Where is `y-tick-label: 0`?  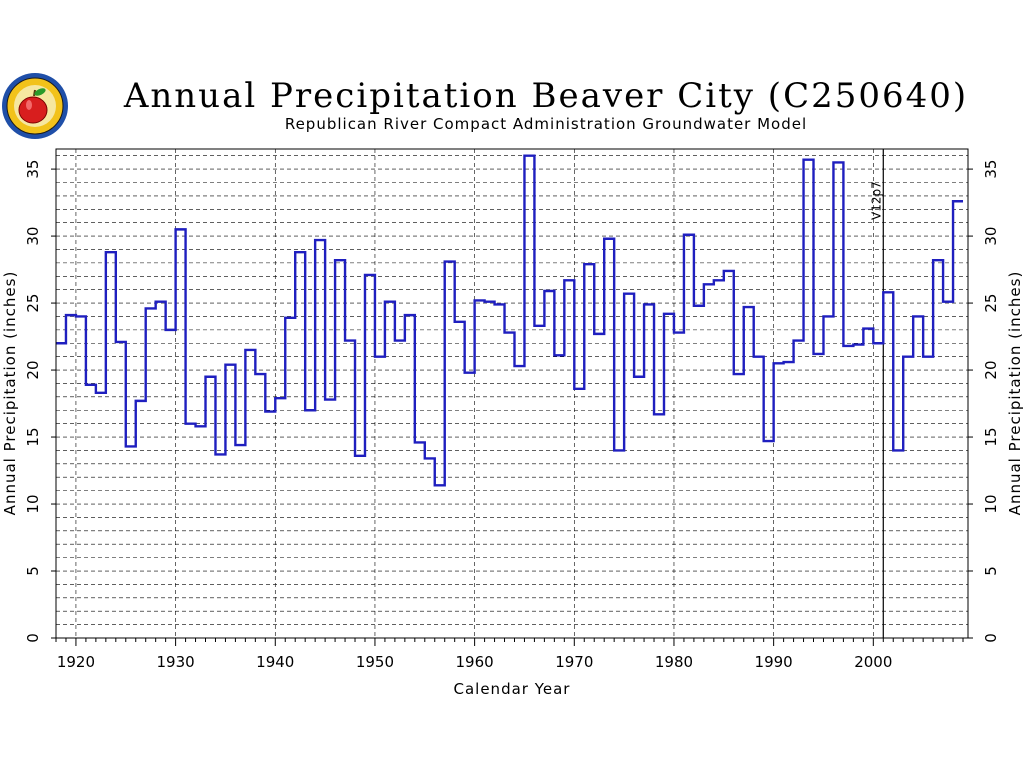
y-tick-label: 0 is located at coordinates (33, 638).